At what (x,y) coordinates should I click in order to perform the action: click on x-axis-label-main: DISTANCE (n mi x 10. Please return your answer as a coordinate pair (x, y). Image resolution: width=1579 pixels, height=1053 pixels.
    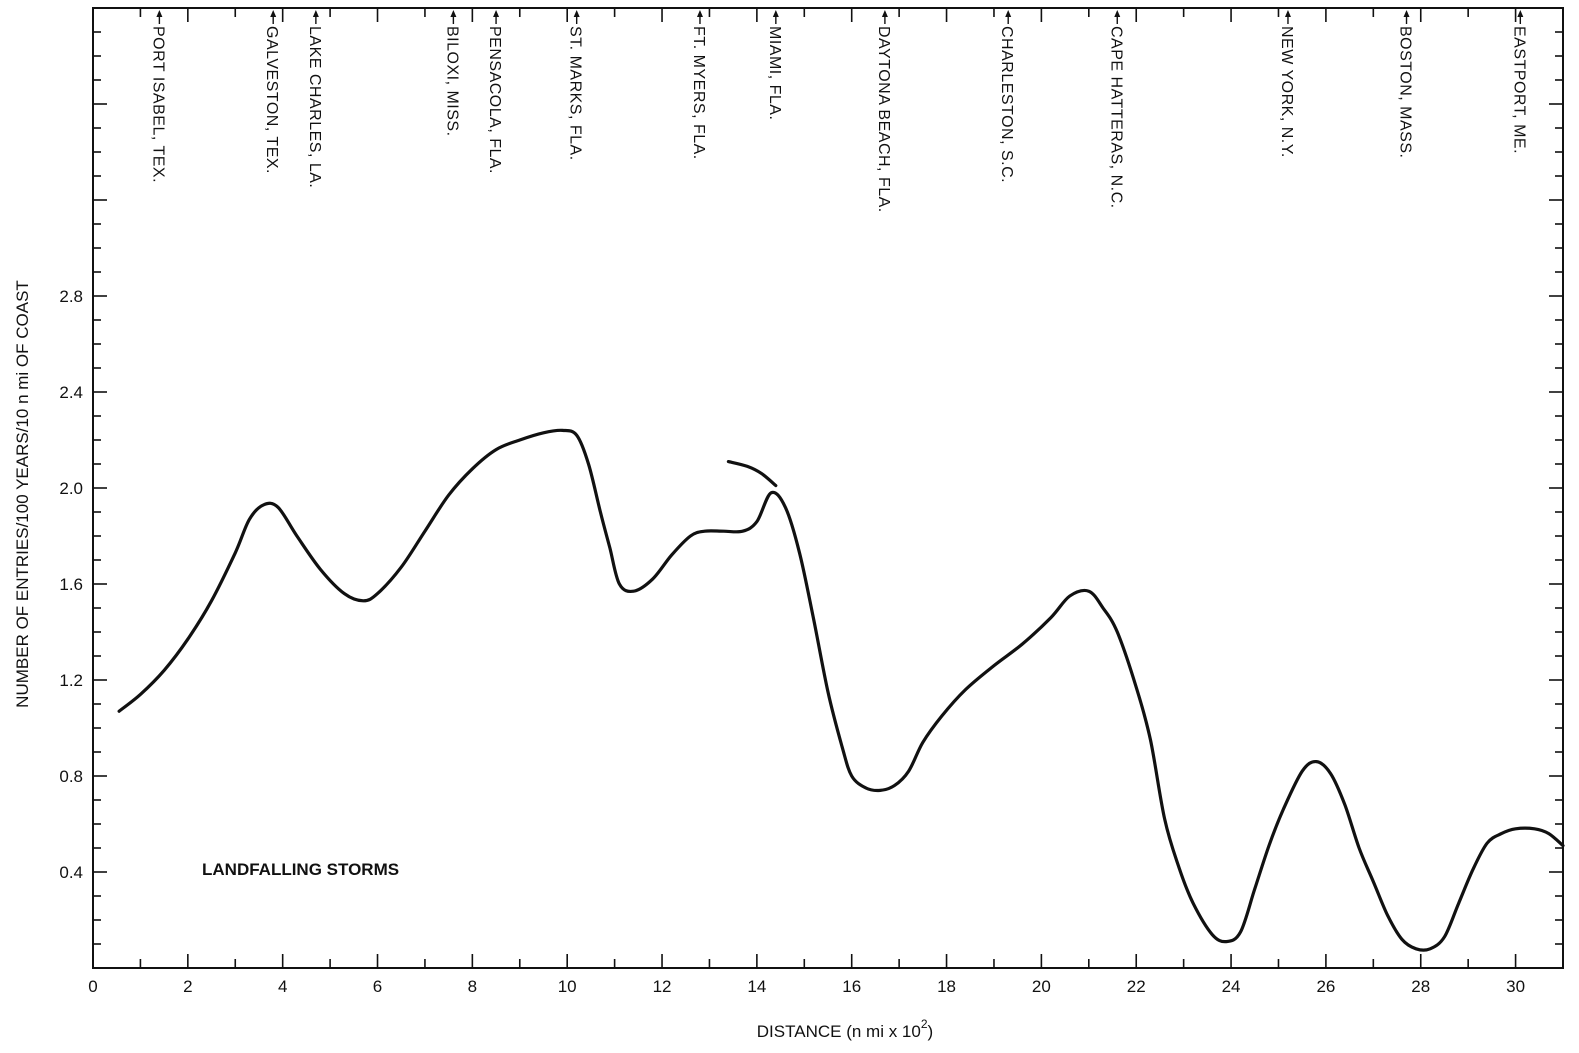
    Looking at the image, I should click on (839, 1031).